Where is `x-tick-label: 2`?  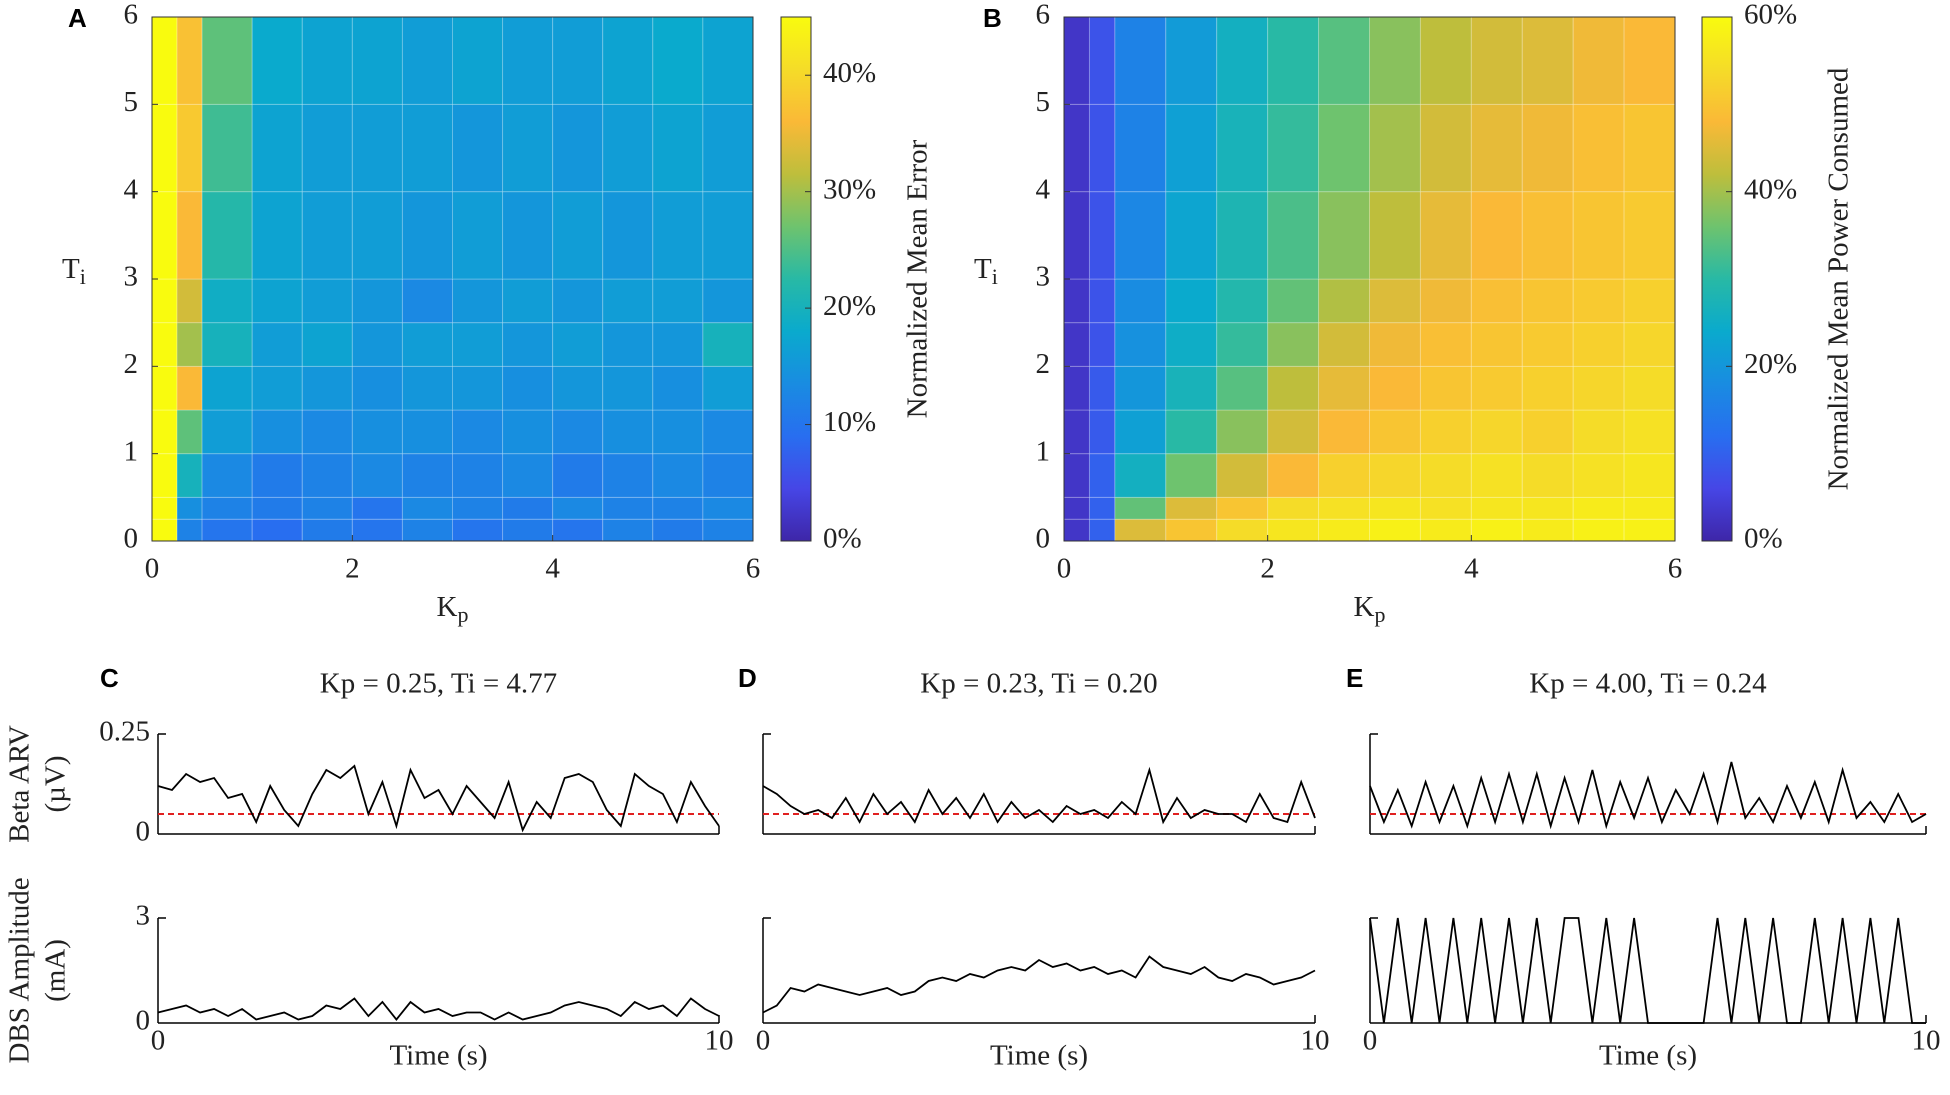 x-tick-label: 2 is located at coordinates (352, 569).